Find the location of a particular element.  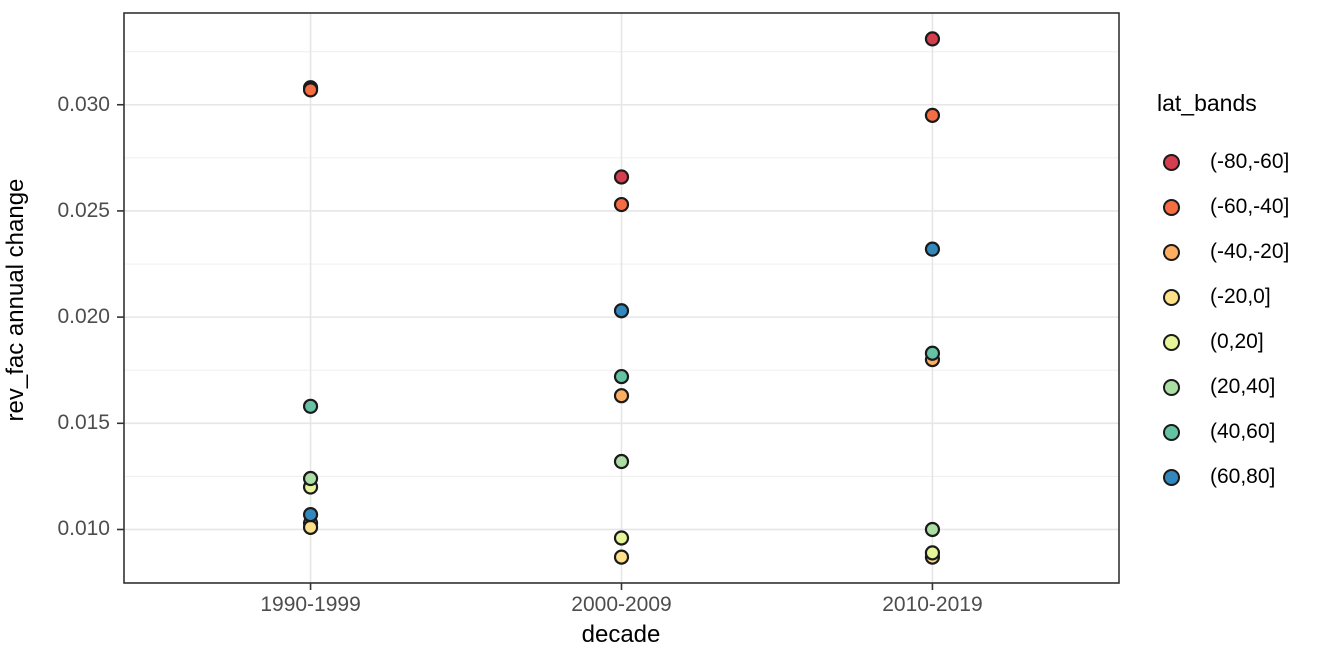

legend-item-label: (60,80] is located at coordinates (1243, 476).